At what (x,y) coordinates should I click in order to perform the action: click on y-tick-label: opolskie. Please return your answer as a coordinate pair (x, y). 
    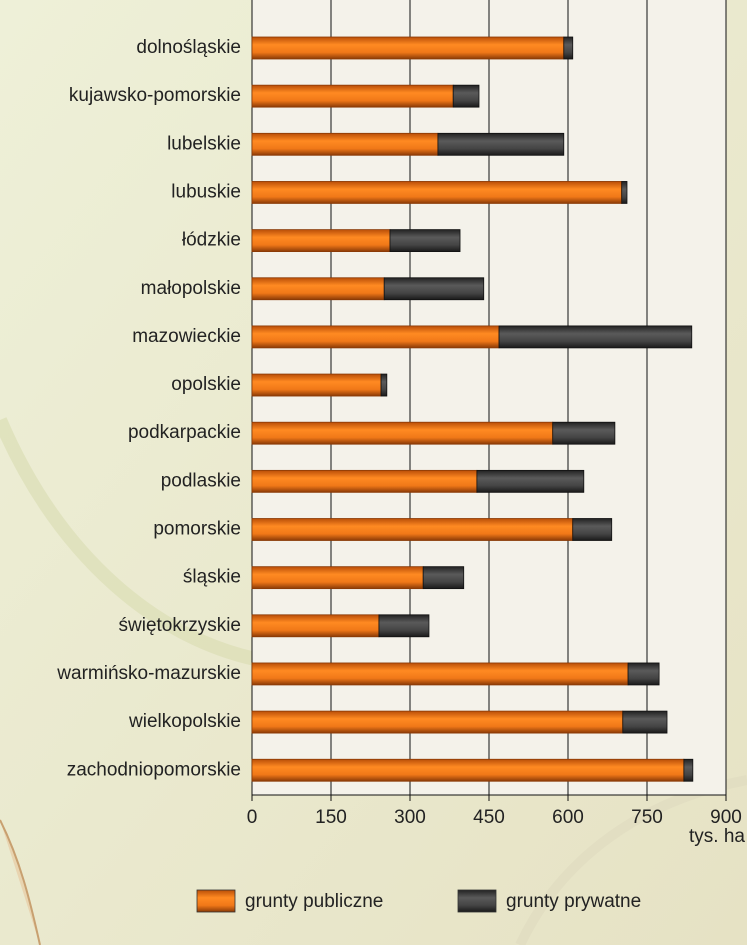
    Looking at the image, I should click on (206, 384).